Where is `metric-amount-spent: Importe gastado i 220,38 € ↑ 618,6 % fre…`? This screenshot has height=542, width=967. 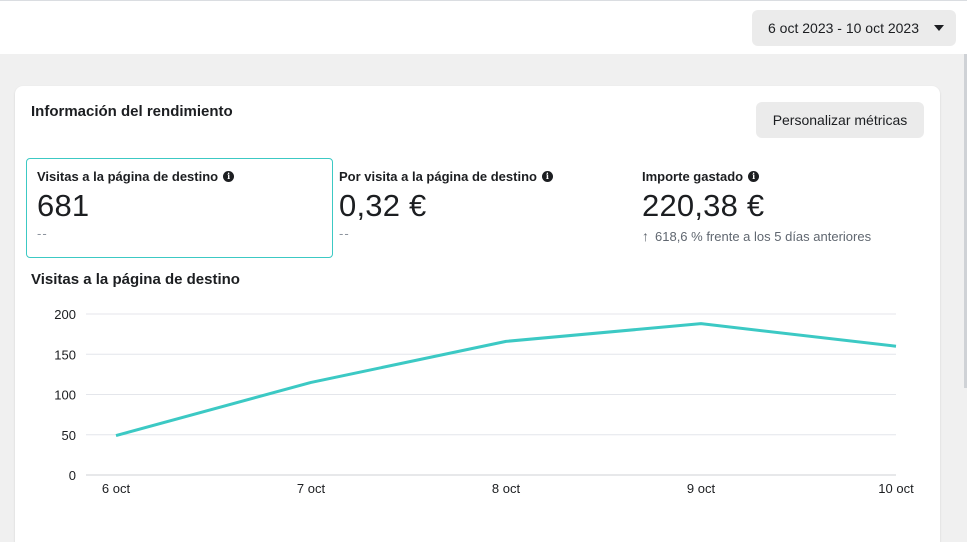
metric-amount-spent: Importe gastado i 220,38 € ↑ 618,6 % fre… is located at coordinates (787, 208).